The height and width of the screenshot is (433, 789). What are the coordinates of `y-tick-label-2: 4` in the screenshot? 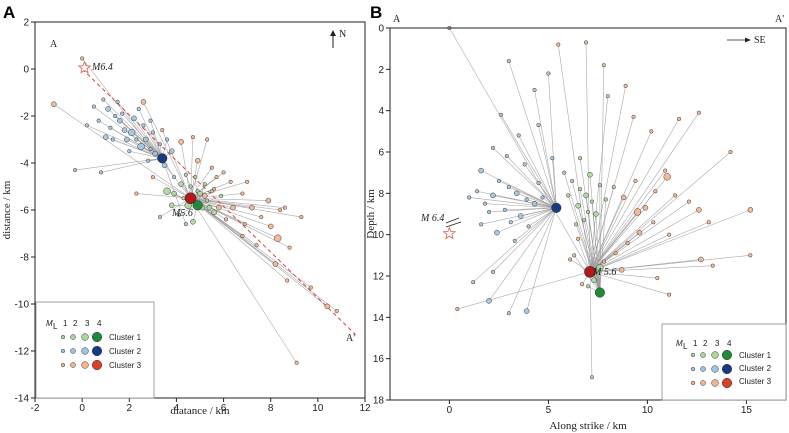 It's located at (381, 111).